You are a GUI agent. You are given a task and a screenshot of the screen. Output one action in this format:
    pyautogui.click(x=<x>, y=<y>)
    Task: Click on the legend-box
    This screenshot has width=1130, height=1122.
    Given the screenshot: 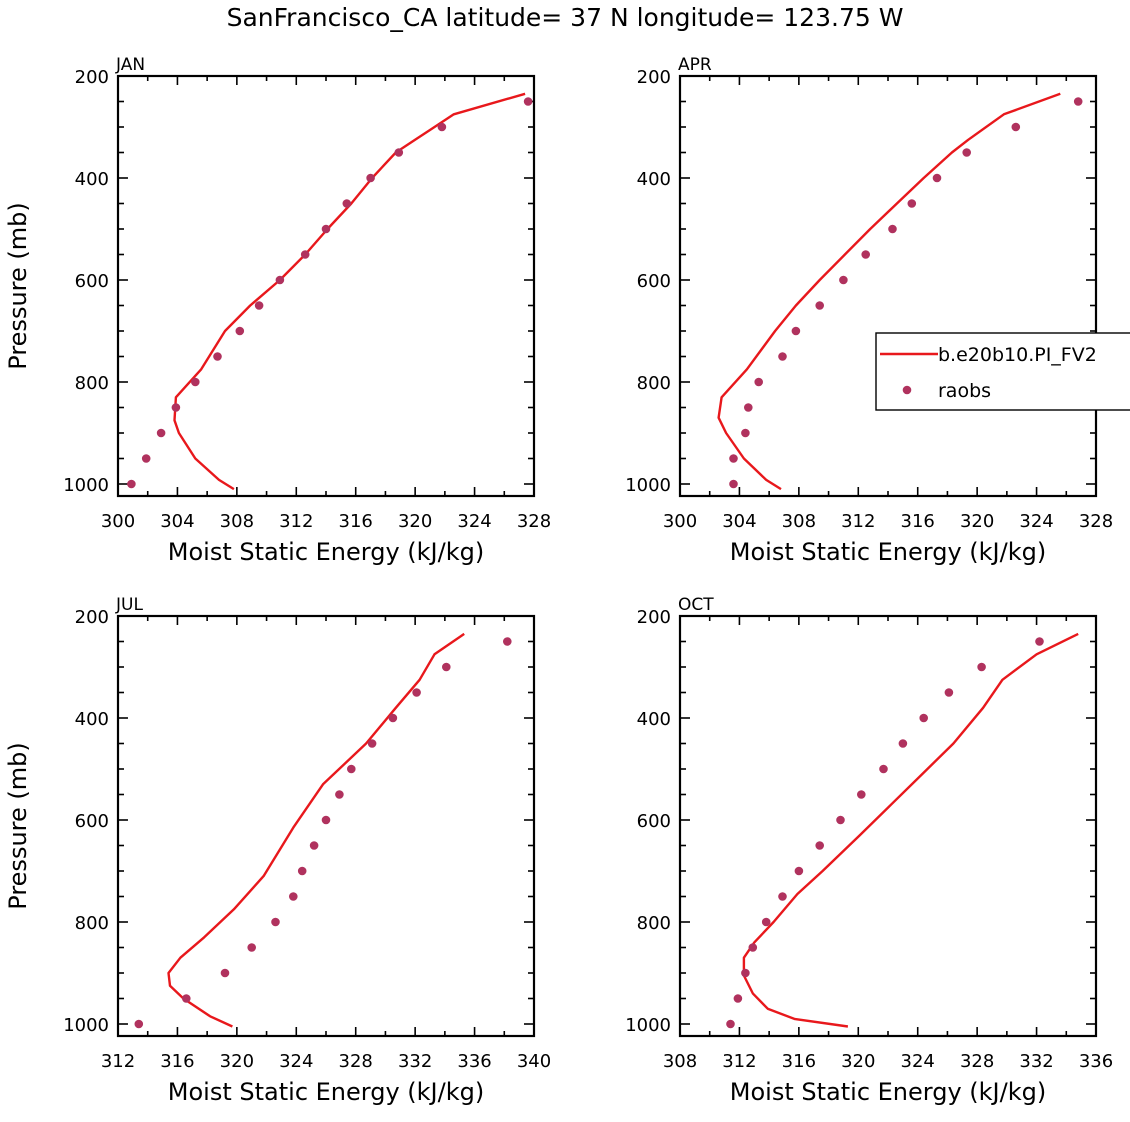 What is the action you would take?
    pyautogui.click(x=1002, y=371)
    